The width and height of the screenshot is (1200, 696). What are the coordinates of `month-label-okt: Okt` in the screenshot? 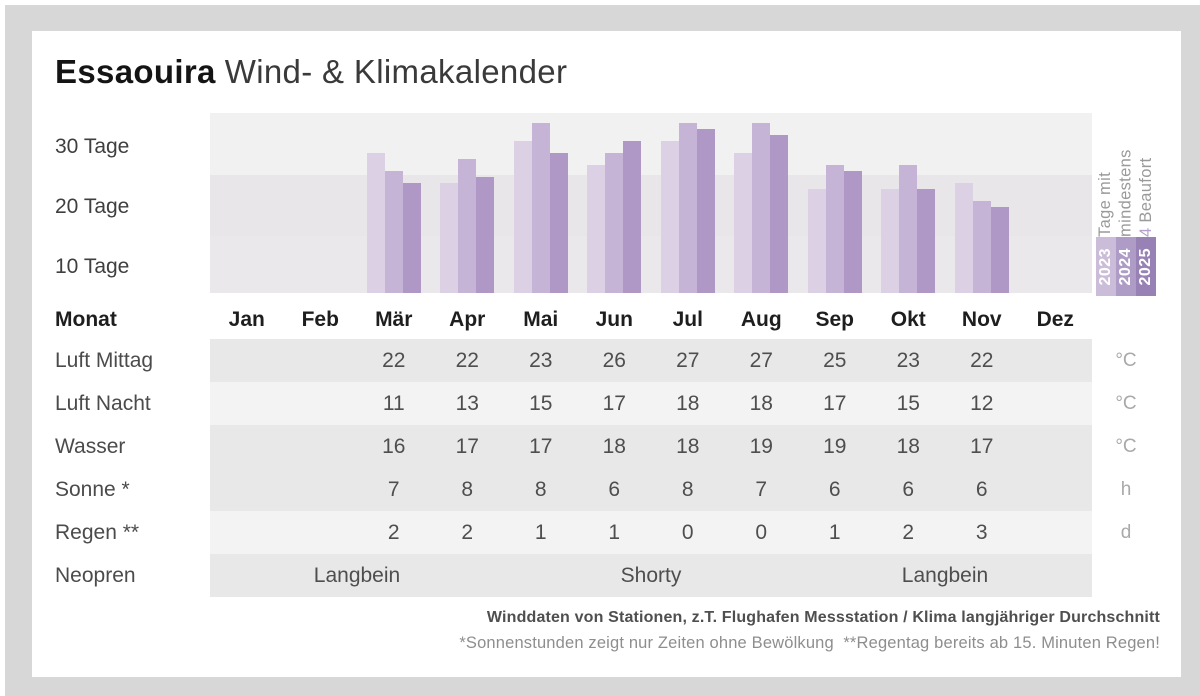 It's located at (908, 319).